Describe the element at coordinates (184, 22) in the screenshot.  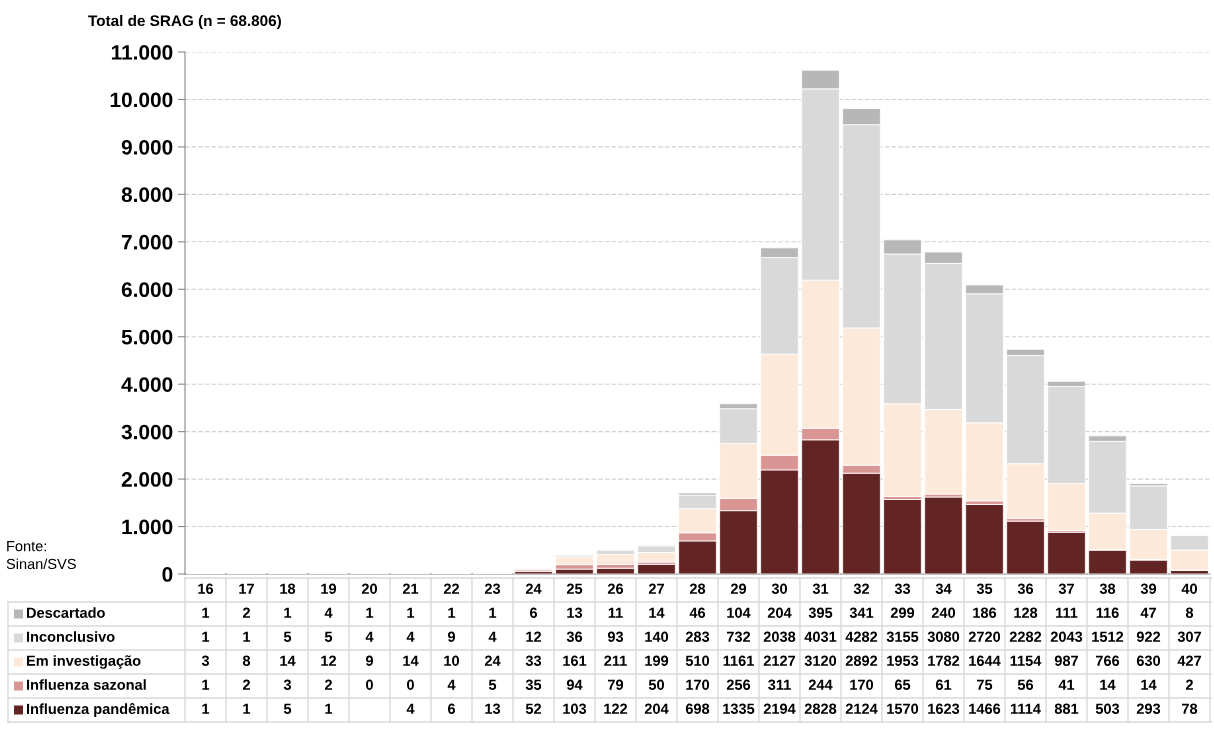
I see `y-axis-title: Total de SRAG (n = 68.806)` at that location.